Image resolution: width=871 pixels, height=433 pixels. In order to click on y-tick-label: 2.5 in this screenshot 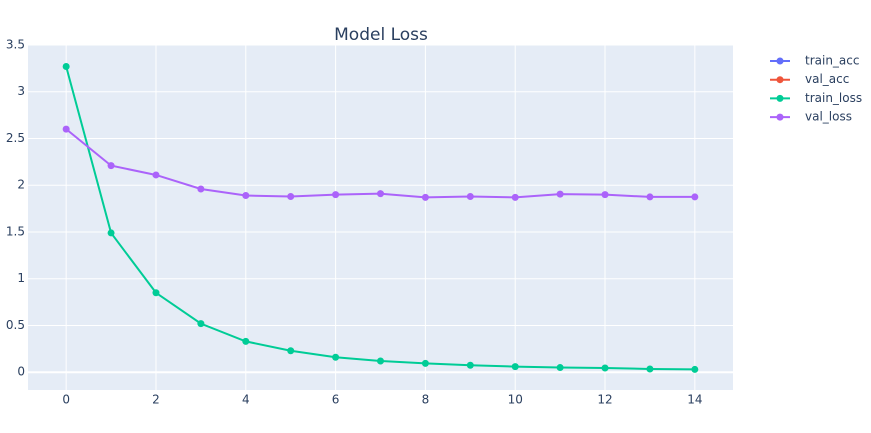, I will do `click(15, 138)`.